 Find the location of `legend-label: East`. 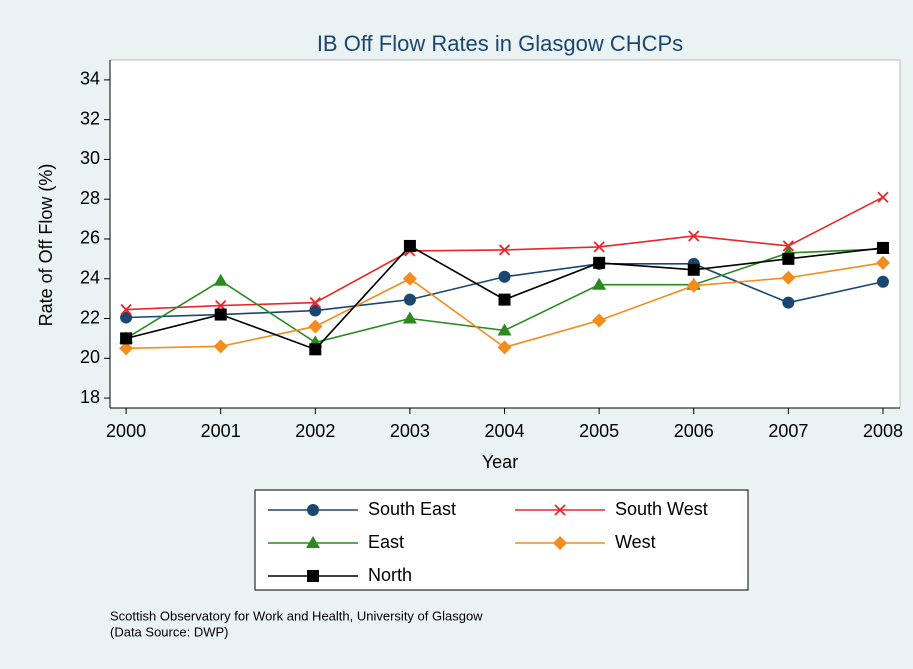

legend-label: East is located at coordinates (386, 542).